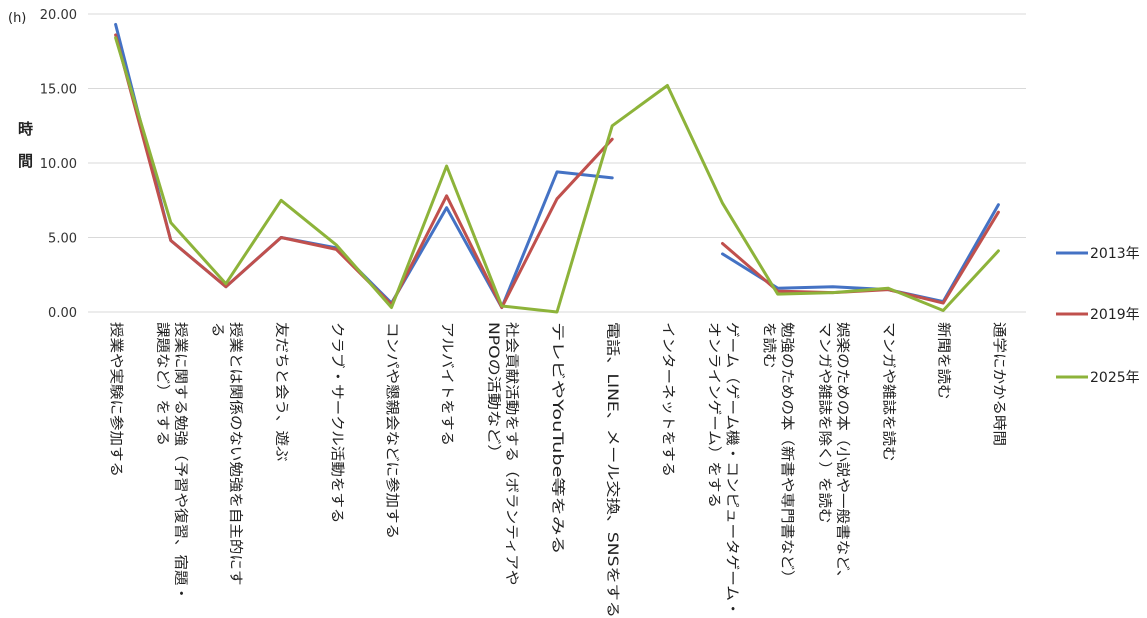  Describe the element at coordinates (667, 399) in the screenshot. I see `x-category-label: インターネットをする` at that location.